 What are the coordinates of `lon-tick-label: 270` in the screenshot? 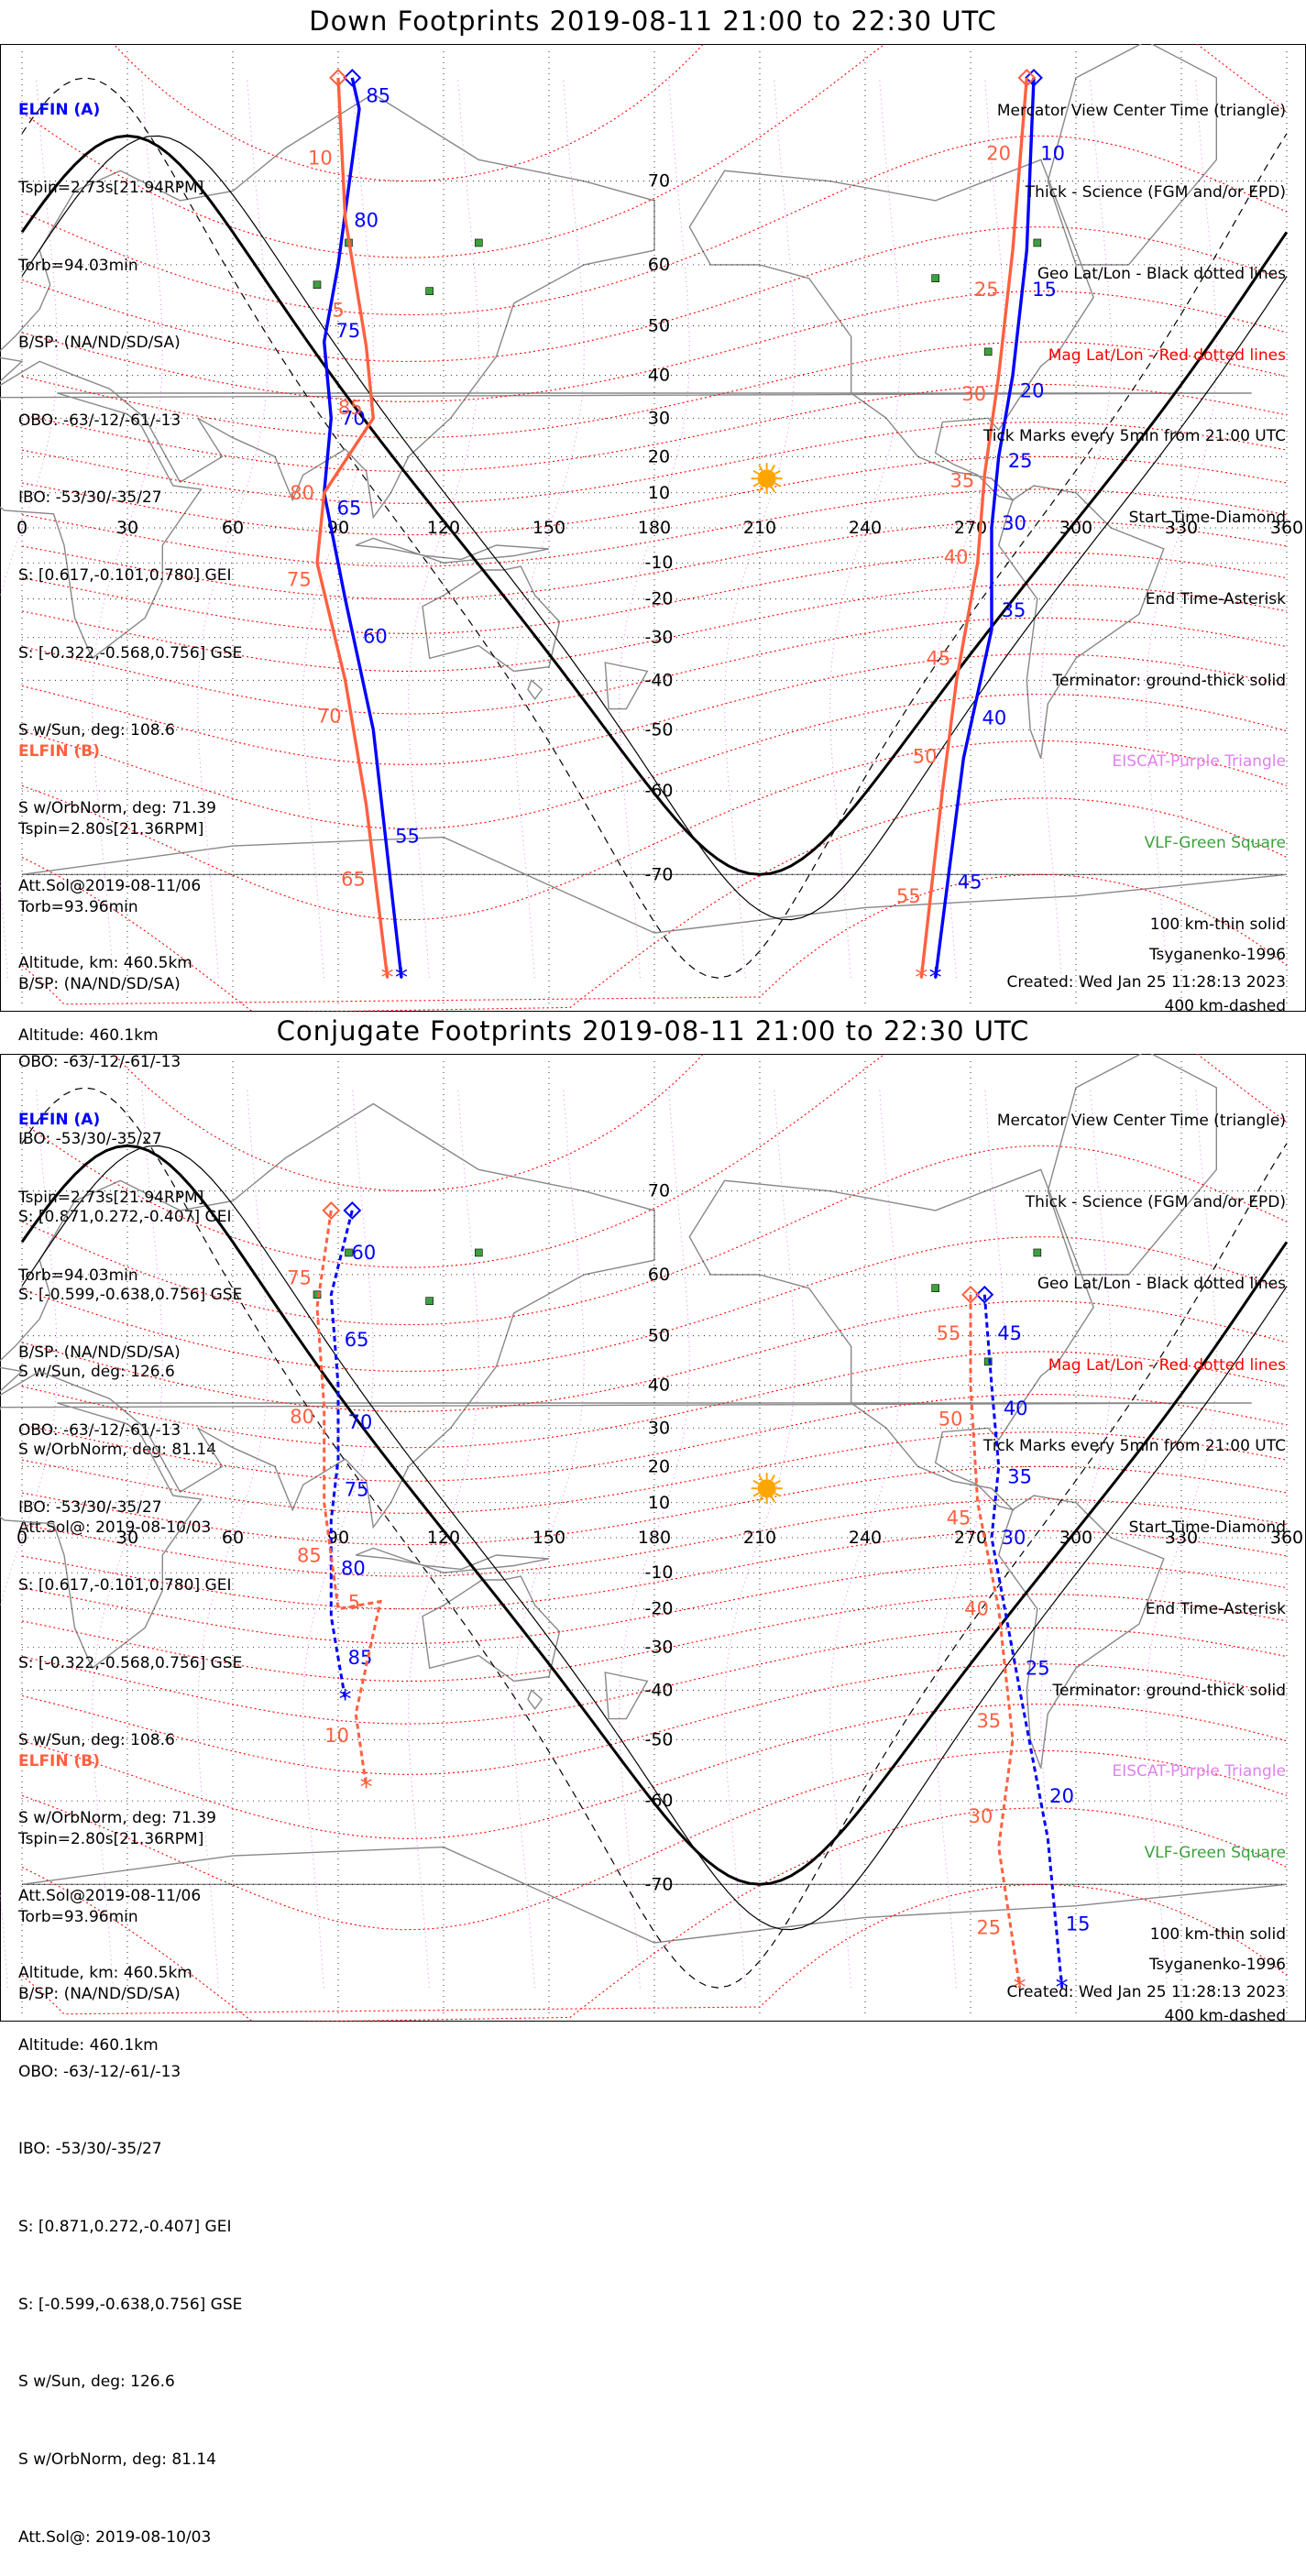 It's located at (970, 1538).